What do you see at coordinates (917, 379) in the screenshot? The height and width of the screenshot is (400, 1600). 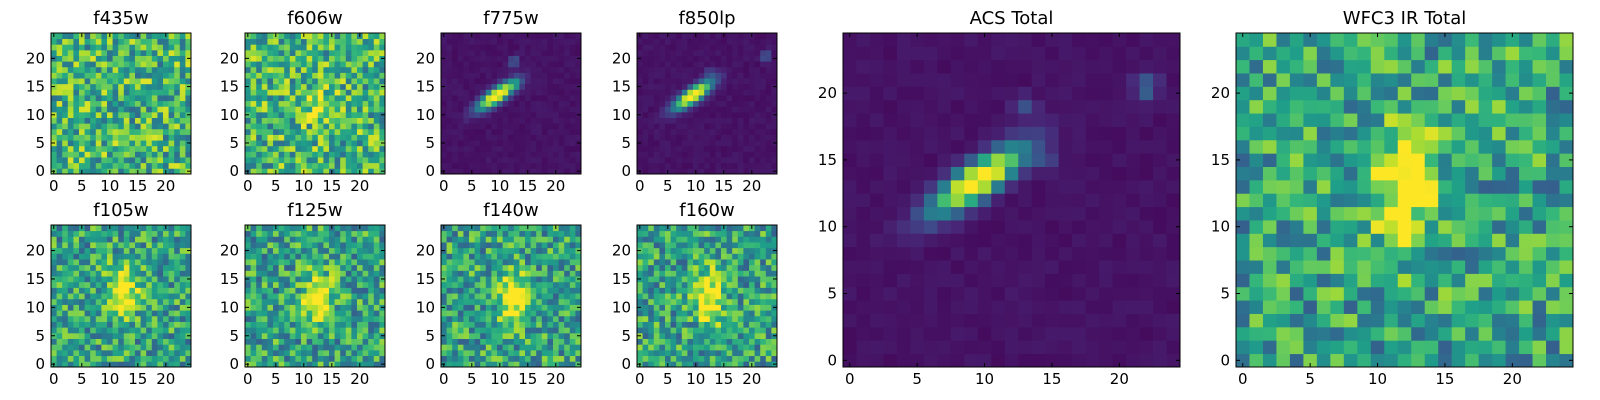 I see `x-tick-label: 5` at bounding box center [917, 379].